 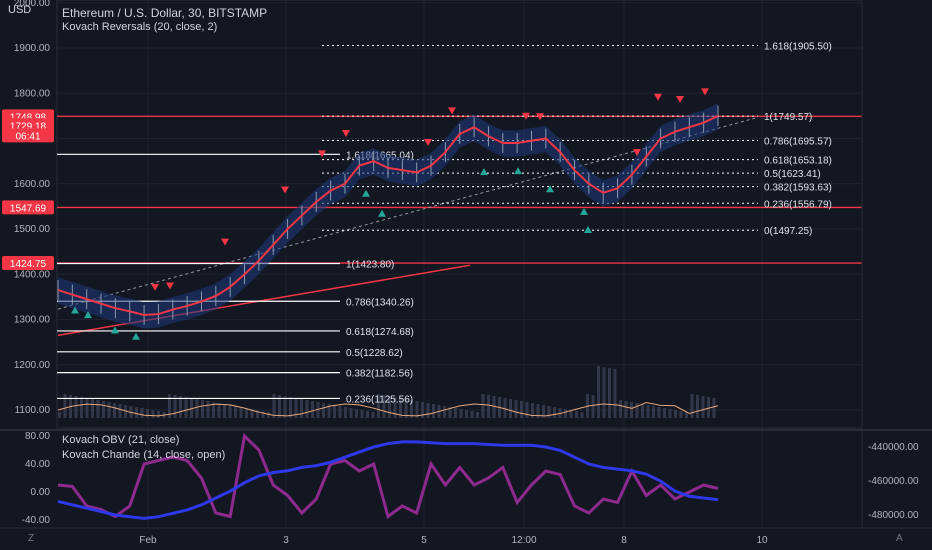 I want to click on y-tick-label: 1300.00, so click(x=32, y=320).